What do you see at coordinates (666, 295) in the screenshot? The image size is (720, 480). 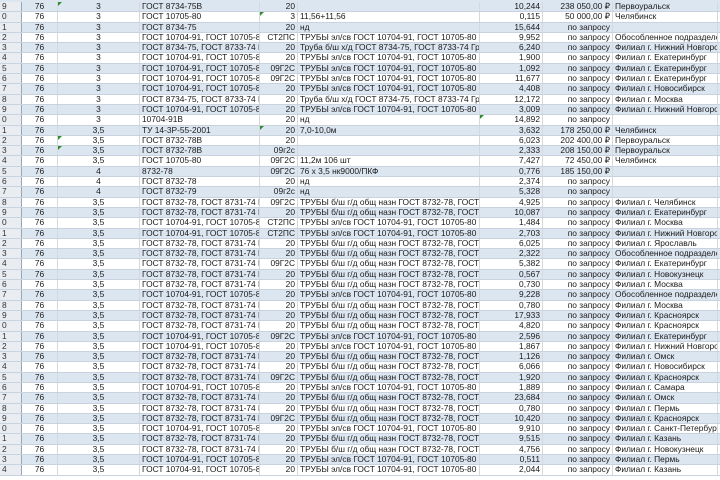 I see `cell-location: Обособленное подразделен` at bounding box center [666, 295].